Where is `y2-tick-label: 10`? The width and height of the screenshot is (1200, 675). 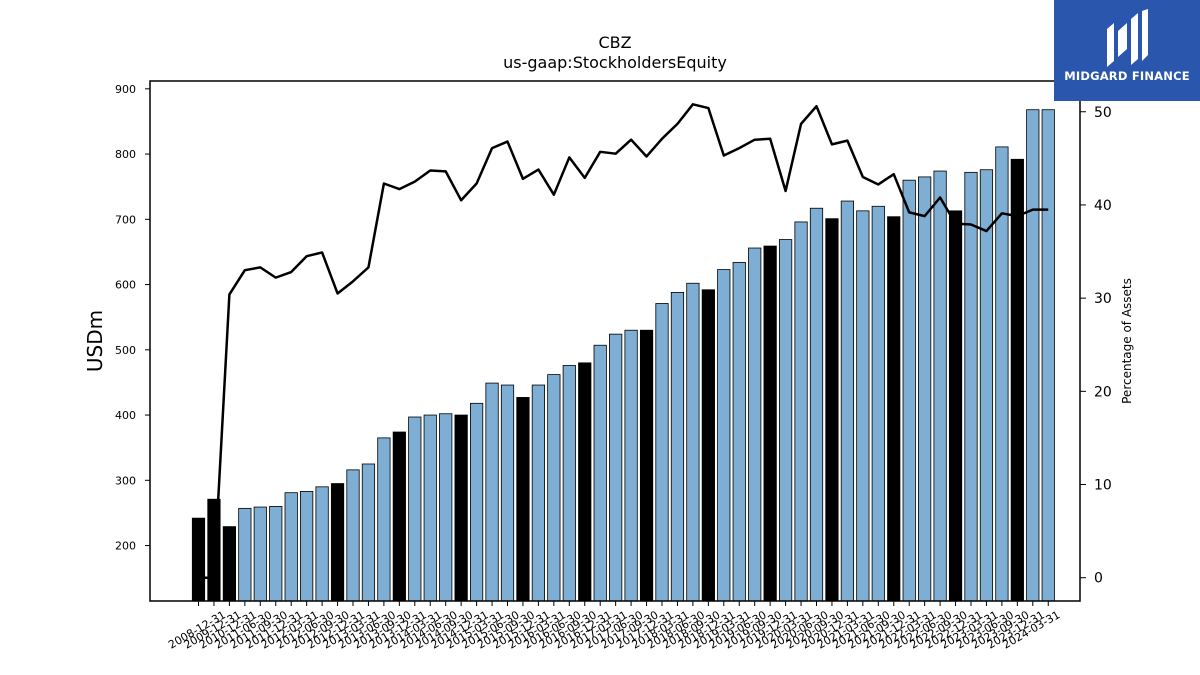
y2-tick-label: 10 is located at coordinates (1103, 486).